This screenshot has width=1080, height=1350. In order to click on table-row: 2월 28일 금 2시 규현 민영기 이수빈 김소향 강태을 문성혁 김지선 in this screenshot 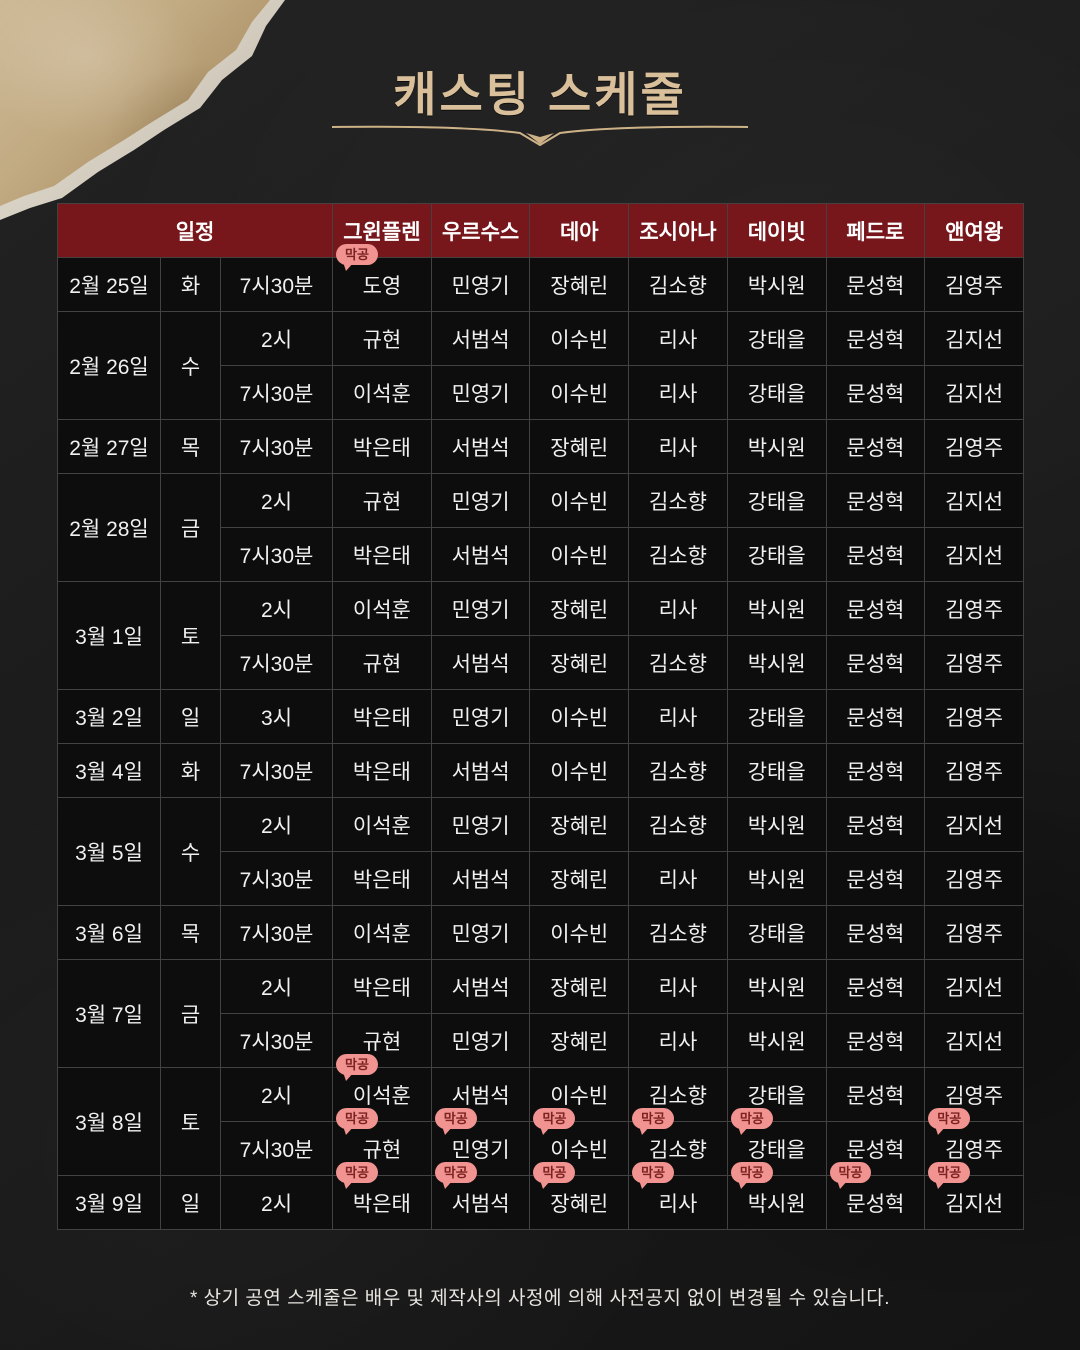, I will do `click(540, 527)`.